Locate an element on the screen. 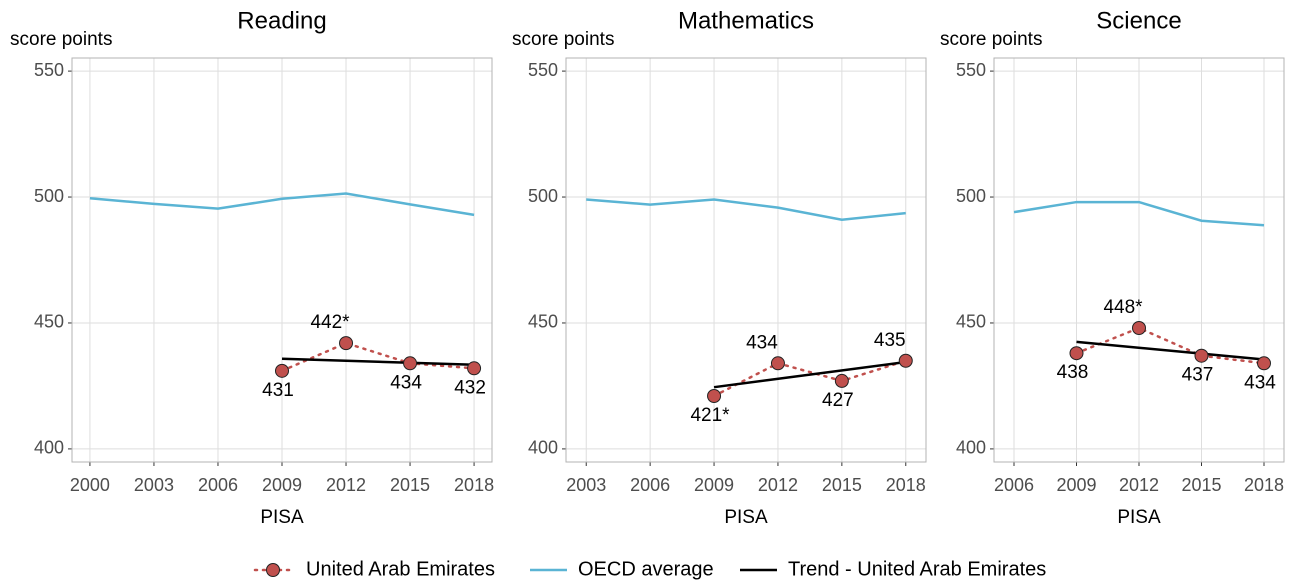  legend-label: OECD average is located at coordinates (646, 569).